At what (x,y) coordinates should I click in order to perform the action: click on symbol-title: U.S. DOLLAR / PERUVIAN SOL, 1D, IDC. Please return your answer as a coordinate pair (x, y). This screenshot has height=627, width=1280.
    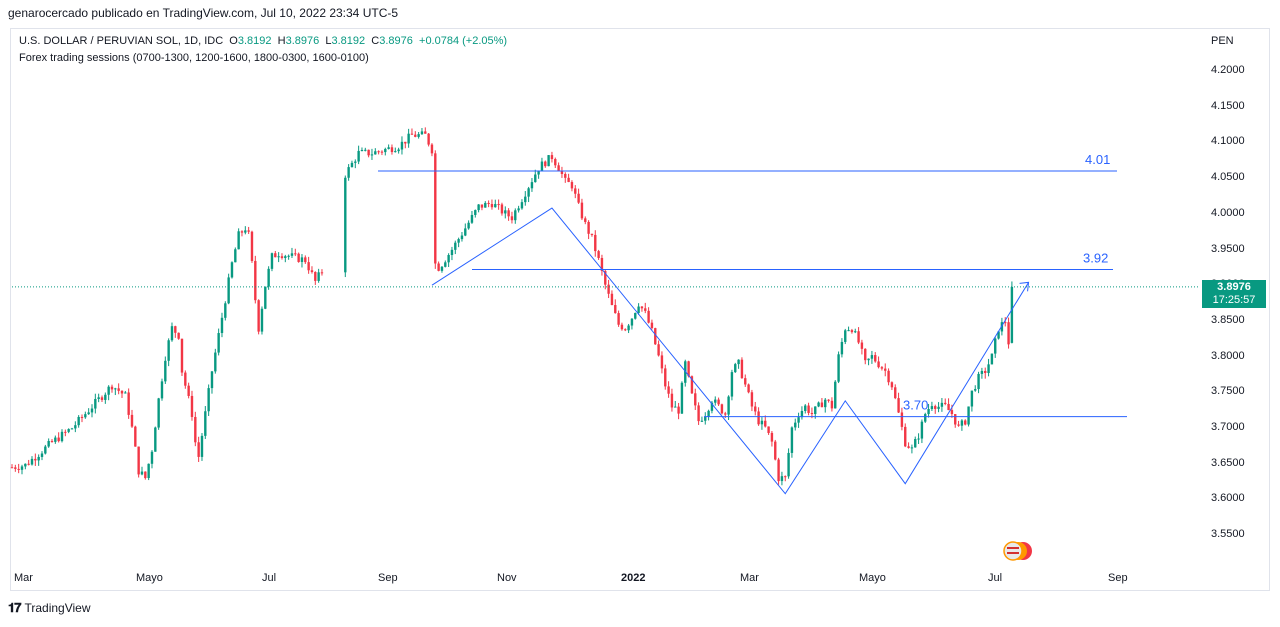
    Looking at the image, I should click on (121, 41).